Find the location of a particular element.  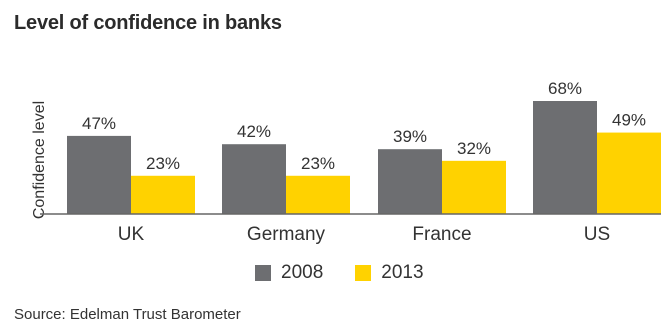

legend-swatch-2013 is located at coordinates (363, 273).